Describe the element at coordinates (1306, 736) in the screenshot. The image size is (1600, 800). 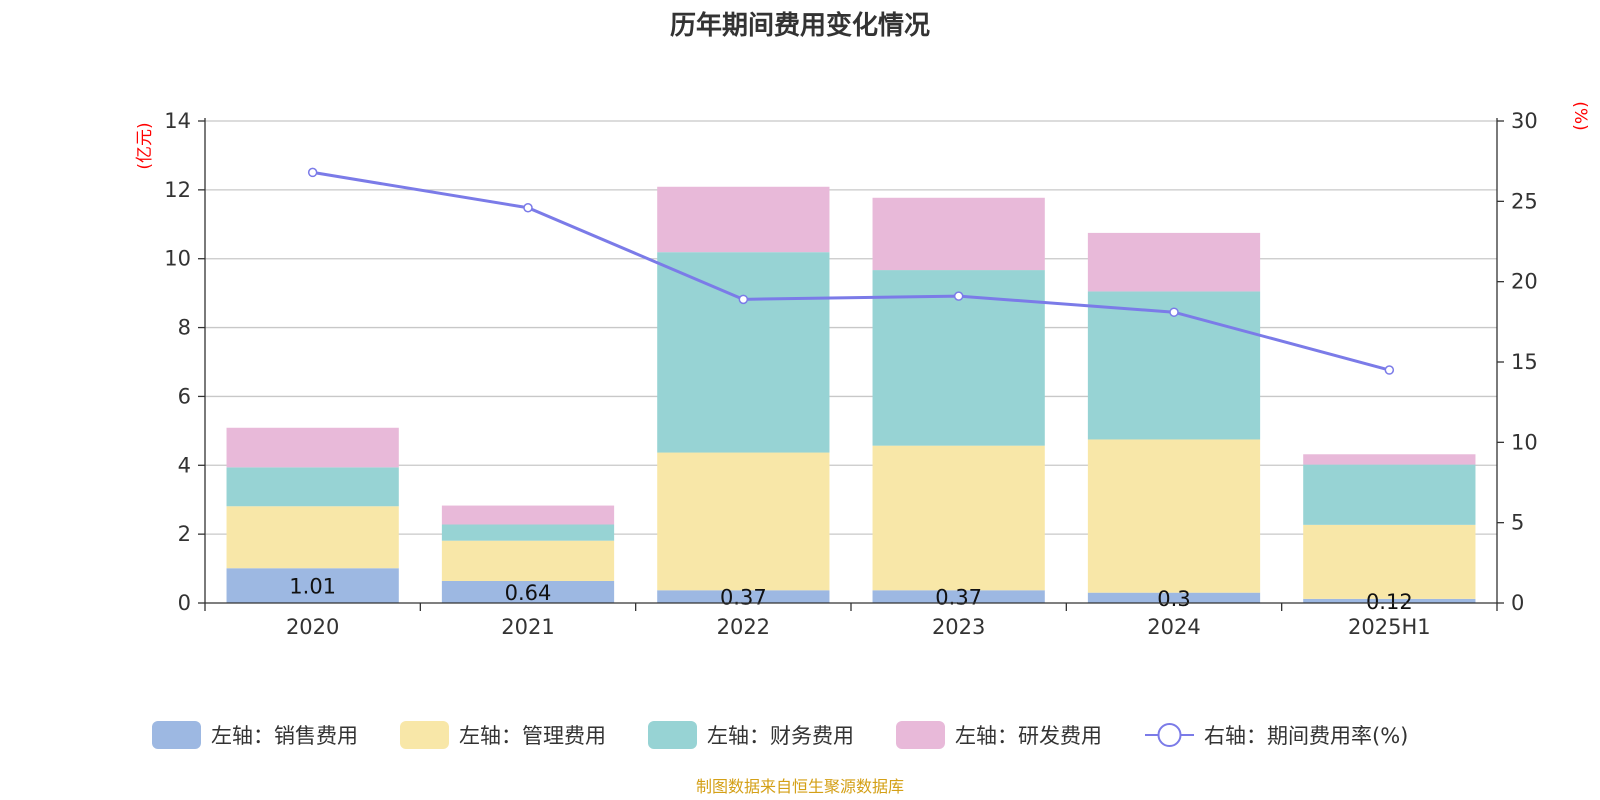
I see `legend-label: 右轴：期间费用率(%)` at that location.